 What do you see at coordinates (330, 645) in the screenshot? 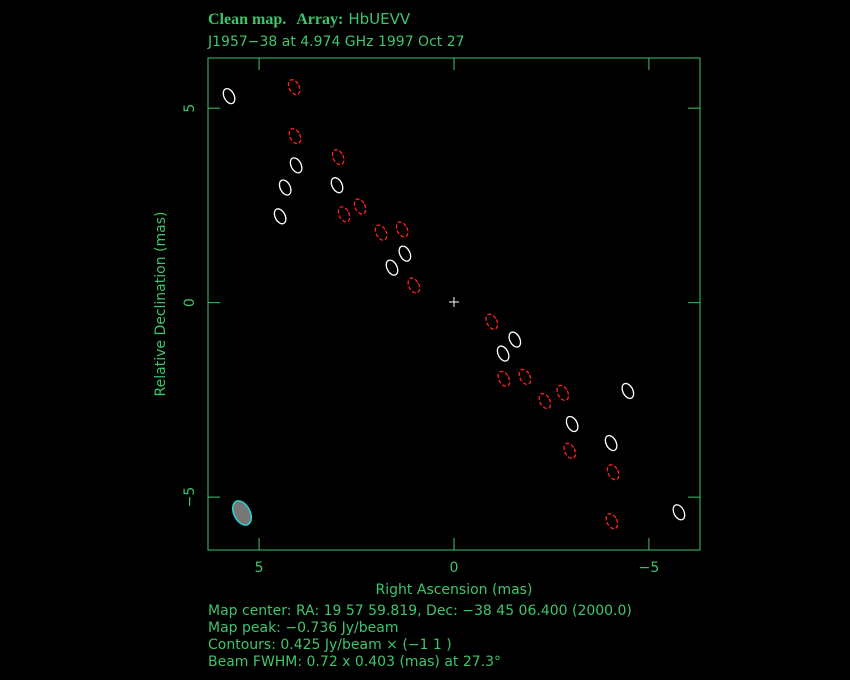
I see `footer-note: Contours: 0.425 Jy/beam × (−1 1 )` at bounding box center [330, 645].